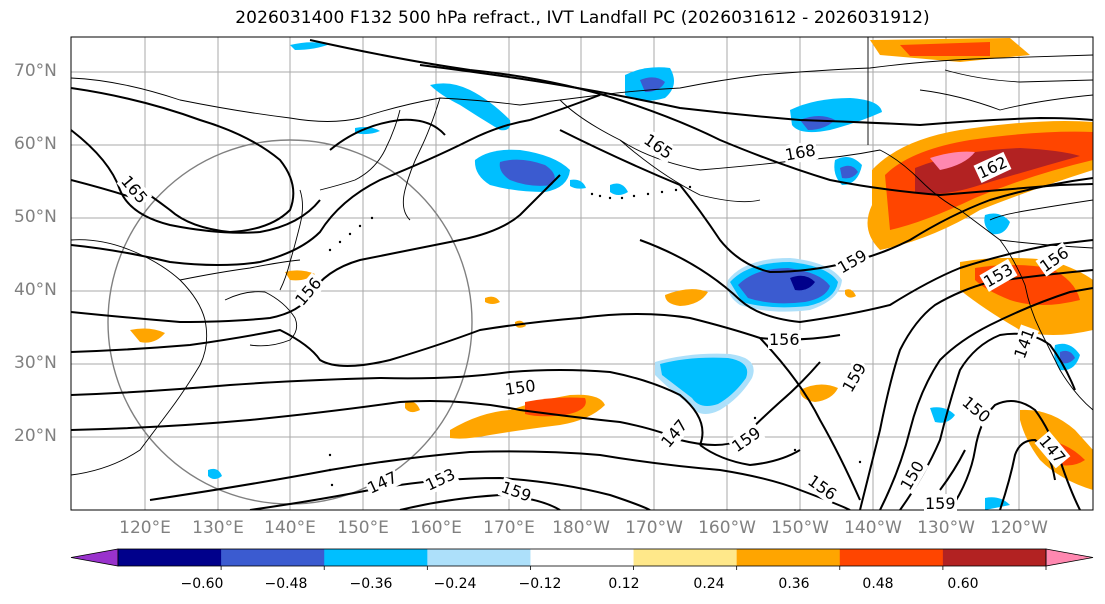 This screenshot has height=604, width=1105. What do you see at coordinates (727, 528) in the screenshot?
I see `lon-label: 160°W` at bounding box center [727, 528].